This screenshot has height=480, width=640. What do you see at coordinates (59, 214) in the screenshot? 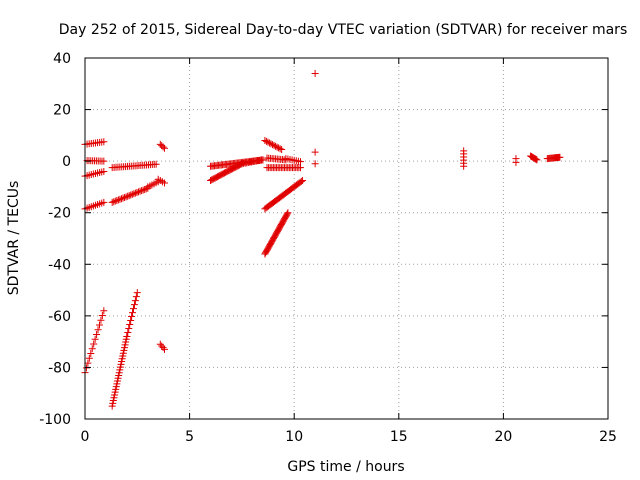
I see `y-tick-label: -20` at bounding box center [59, 214].